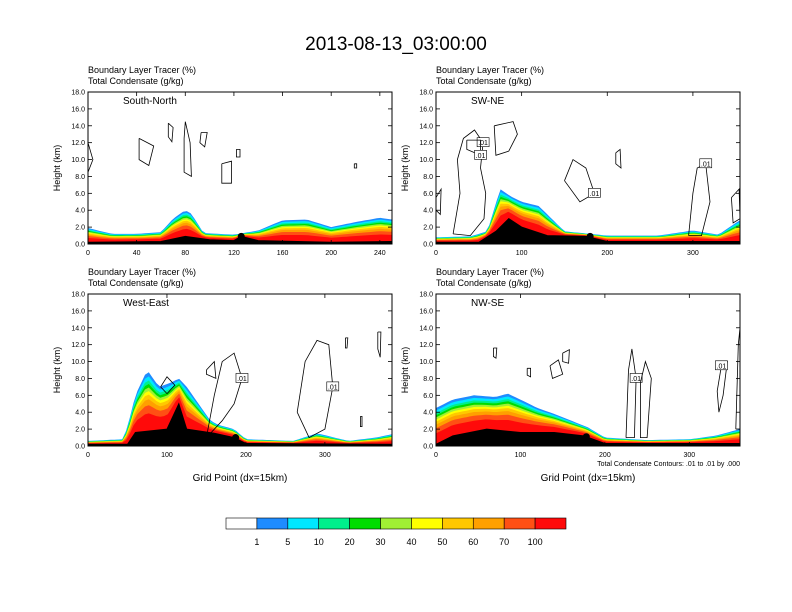 The image size is (792, 612). Describe the element at coordinates (588, 478) in the screenshot. I see `x-axis-label: Grid Point (dx=15km)` at that location.